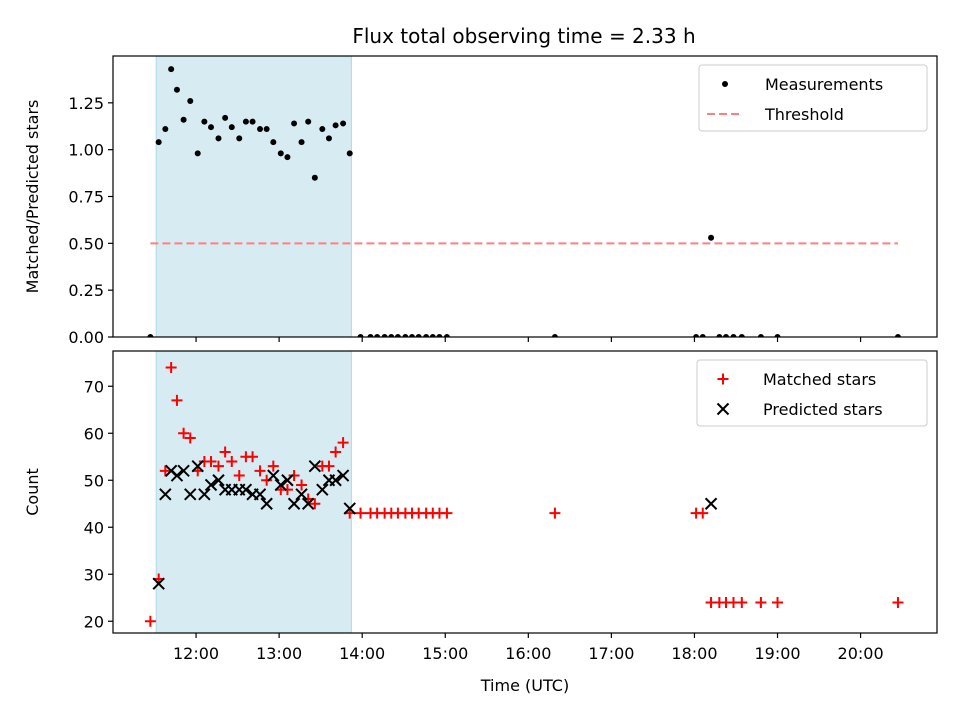 This screenshot has width=960, height=720. What do you see at coordinates (861, 653) in the screenshot?
I see `x-tick-label: 20:00` at bounding box center [861, 653].